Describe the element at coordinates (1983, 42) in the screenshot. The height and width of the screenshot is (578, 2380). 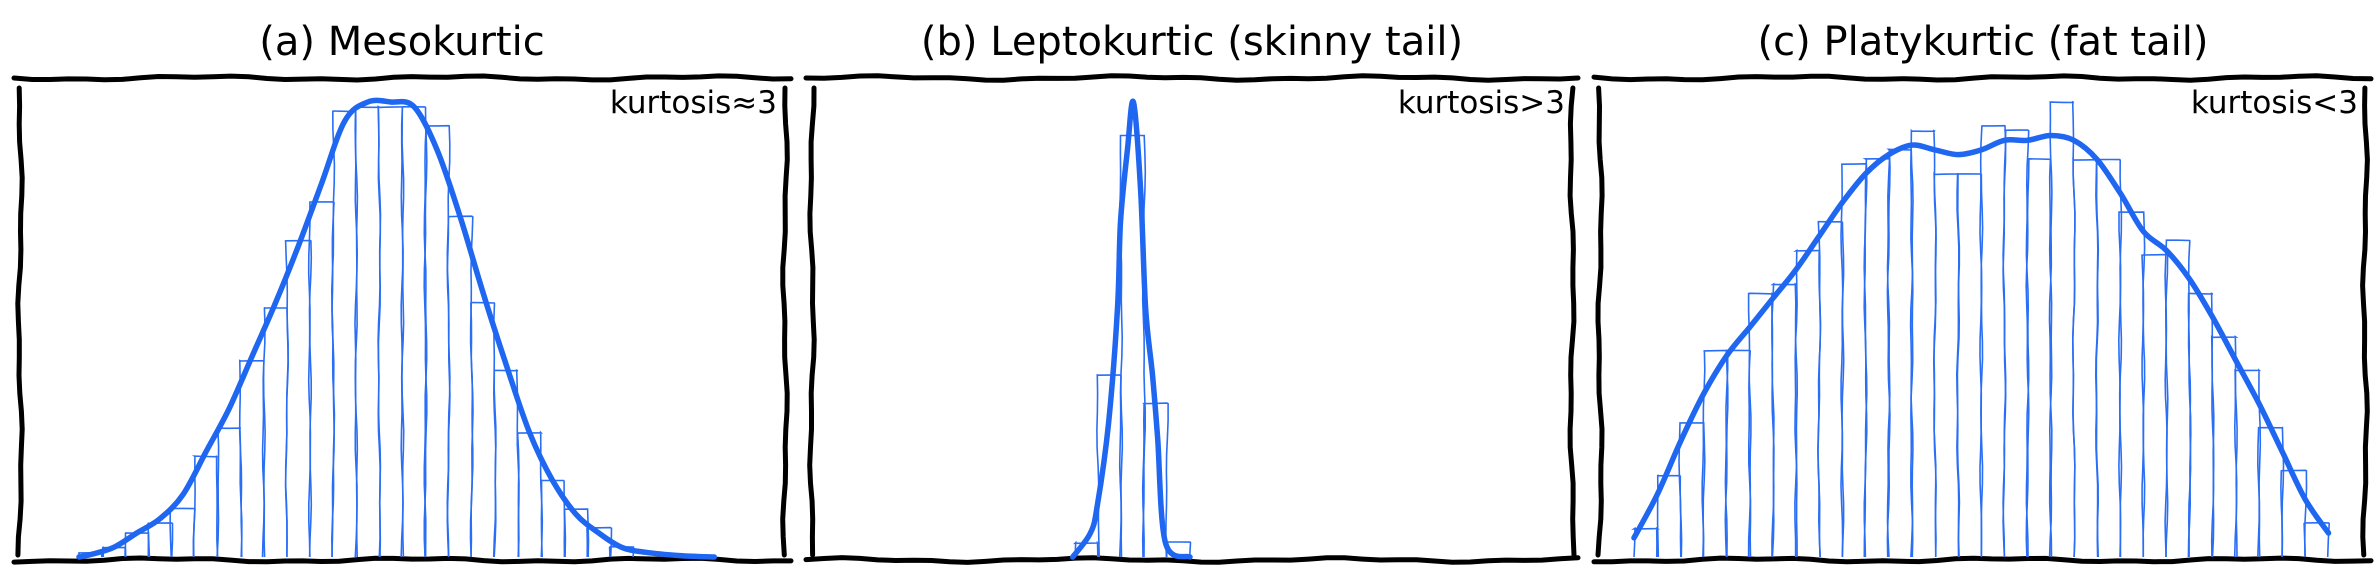
I see `panel-c-title: (c) Platykurtic (fat tail)` at that location.